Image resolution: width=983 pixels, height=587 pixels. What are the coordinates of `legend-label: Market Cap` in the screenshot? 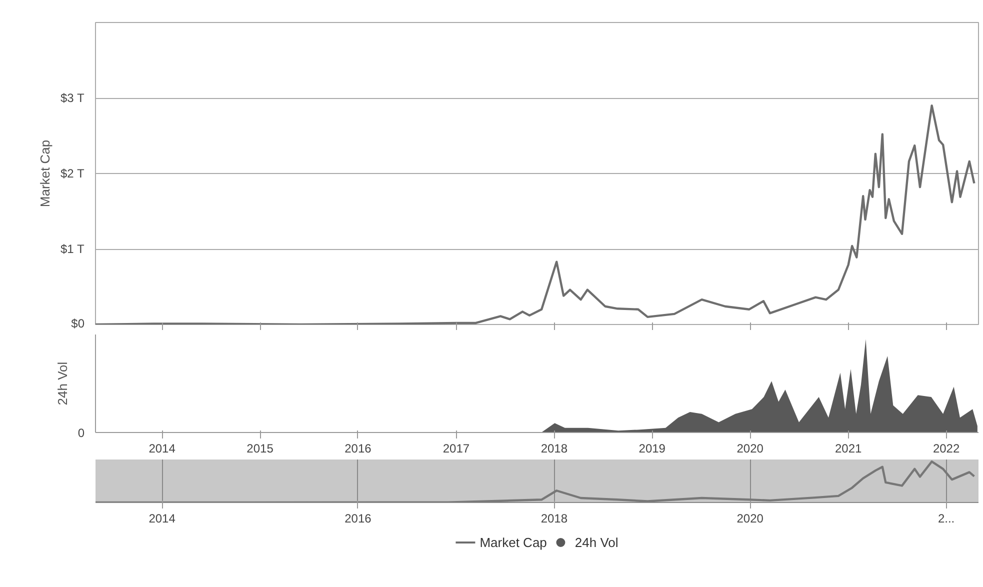 It's located at (513, 542).